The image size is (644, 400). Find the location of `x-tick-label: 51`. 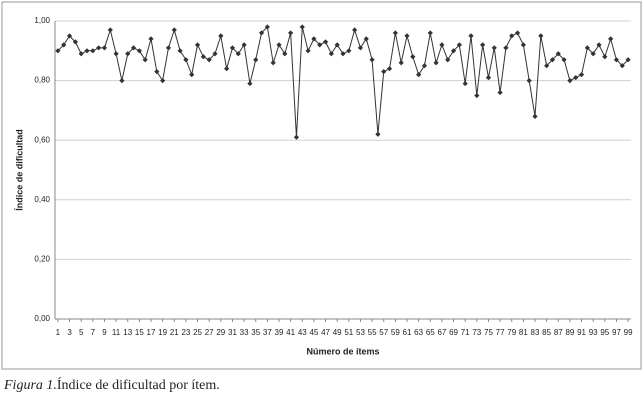

x-tick-label: 51 is located at coordinates (348, 332).